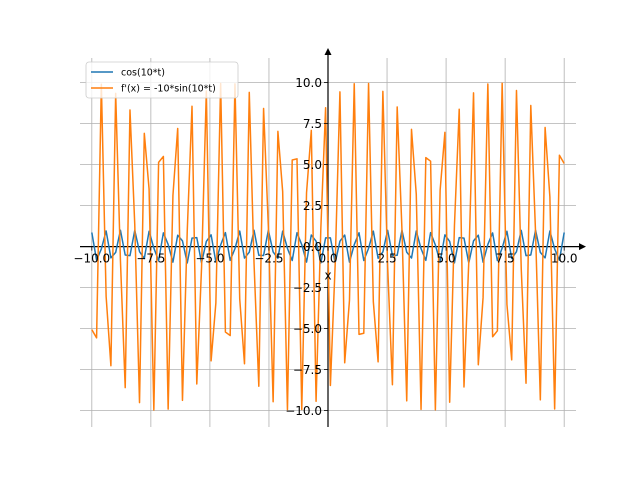 This screenshot has height=480, width=640. I want to click on y-axis-arrow-icon, so click(328, 51).